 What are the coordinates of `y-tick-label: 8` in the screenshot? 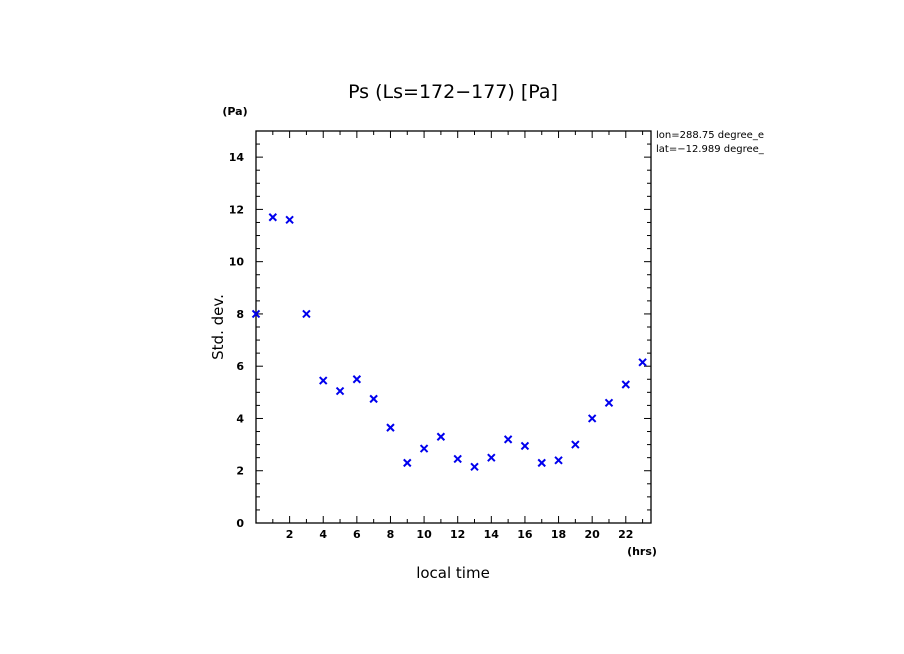 It's located at (240, 314).